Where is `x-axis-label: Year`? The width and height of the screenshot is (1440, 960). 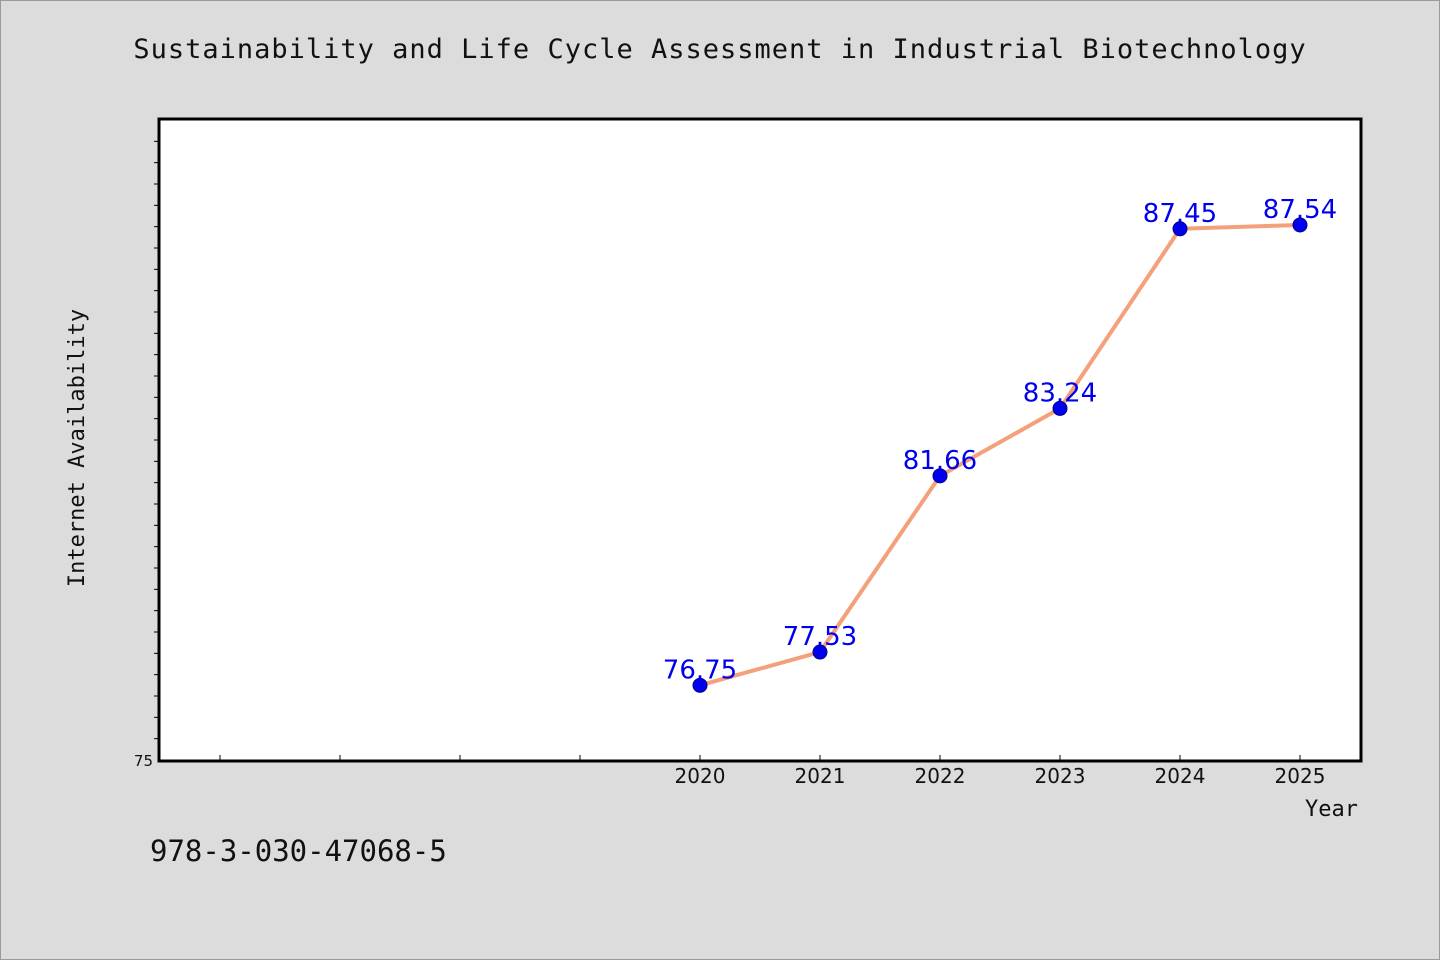 x-axis-label: Year is located at coordinates (1331, 809).